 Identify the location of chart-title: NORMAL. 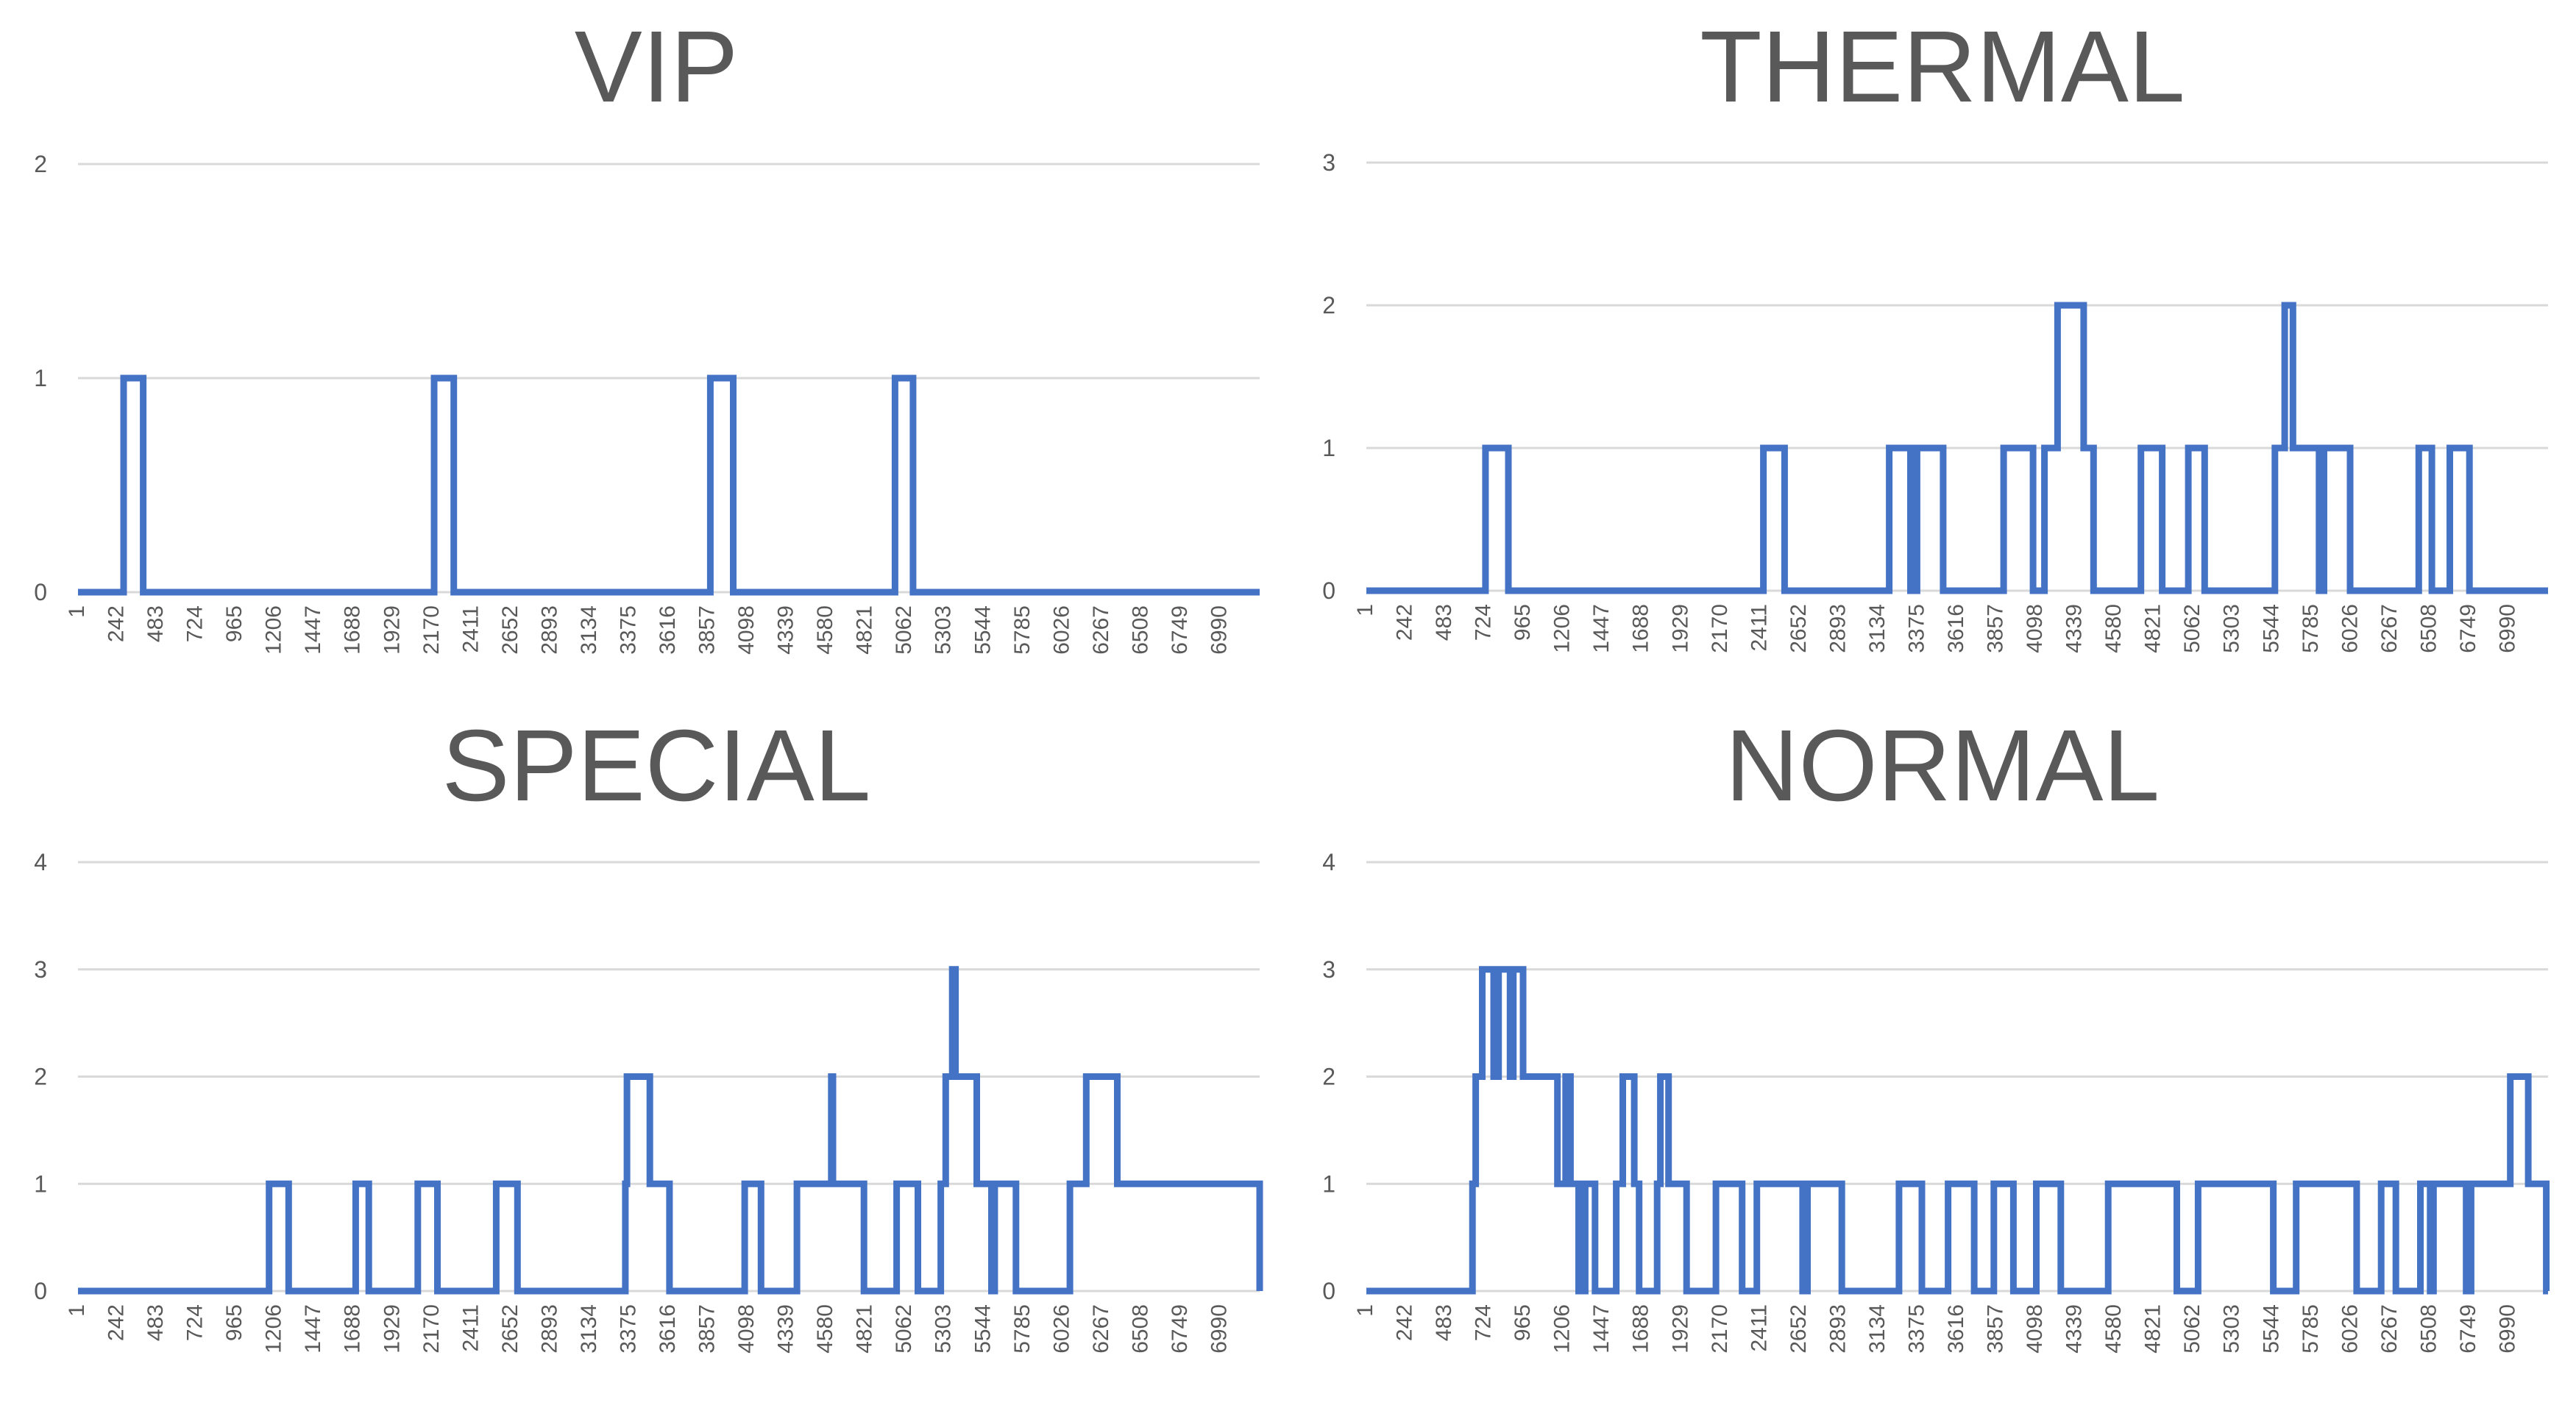
(1942, 765).